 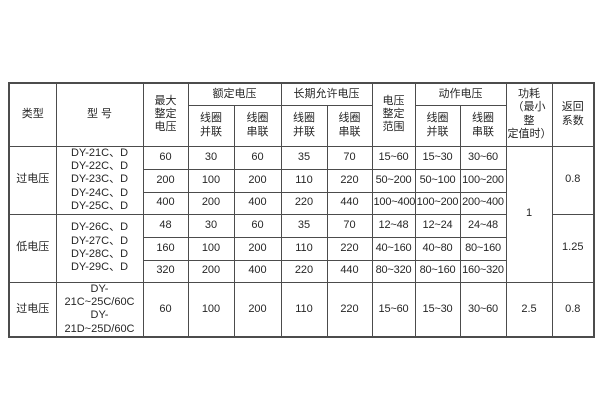 What do you see at coordinates (165, 271) in the screenshot?
I see `table-cell: 320` at bounding box center [165, 271].